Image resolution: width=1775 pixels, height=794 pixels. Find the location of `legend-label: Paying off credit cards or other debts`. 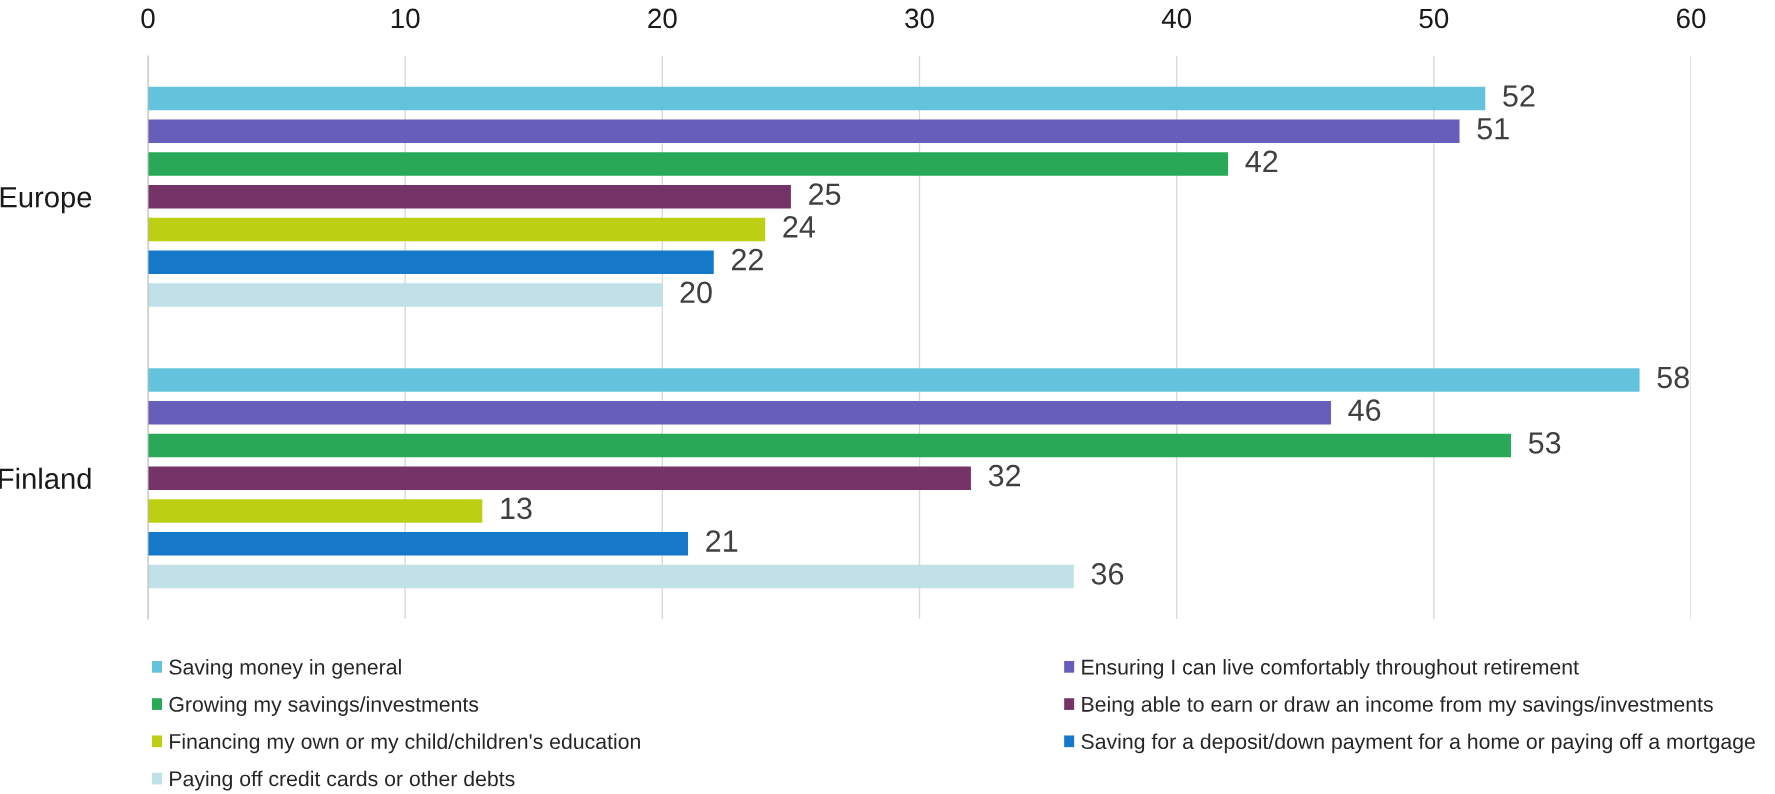

legend-label: Paying off credit cards or other debts is located at coordinates (342, 780).